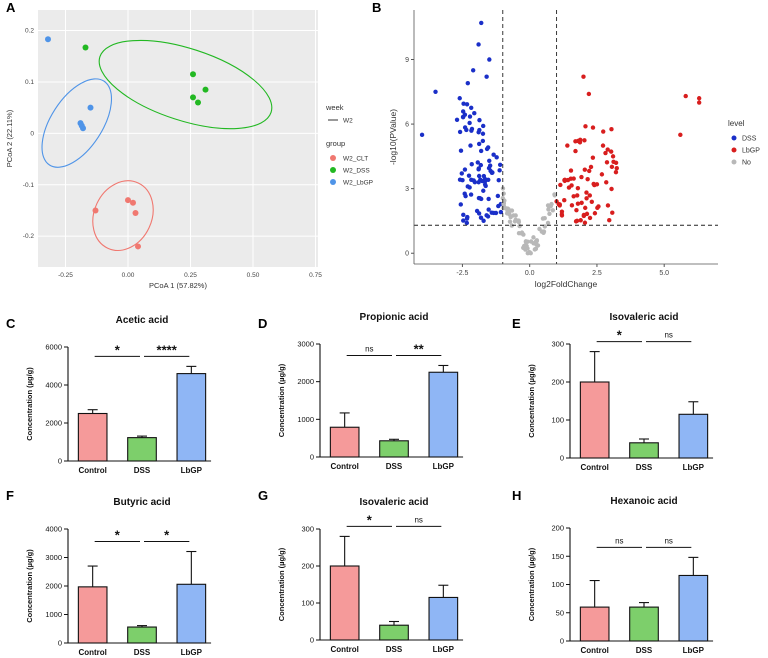  What do you see at coordinates (190, 275) in the screenshot?
I see `pcoa-x-tick-label: 0.25` at bounding box center [190, 275].